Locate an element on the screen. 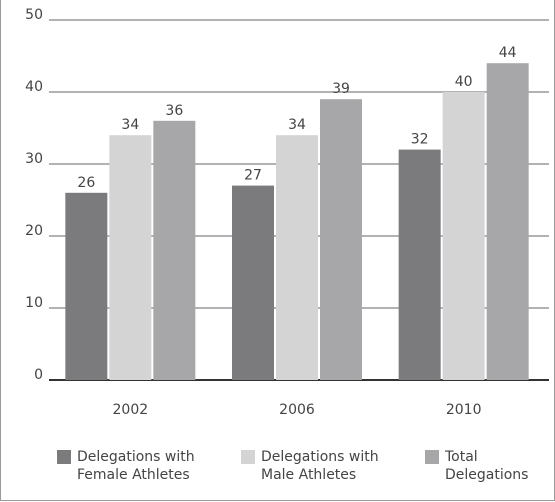  y-tick-label: 40 is located at coordinates (34, 87).